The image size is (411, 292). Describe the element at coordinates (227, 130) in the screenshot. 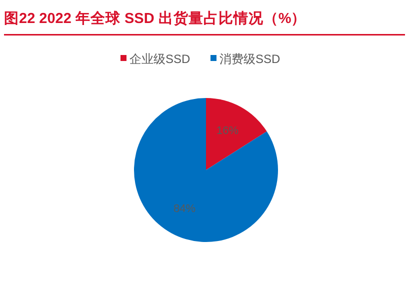

I see `data-label: 16%` at that location.